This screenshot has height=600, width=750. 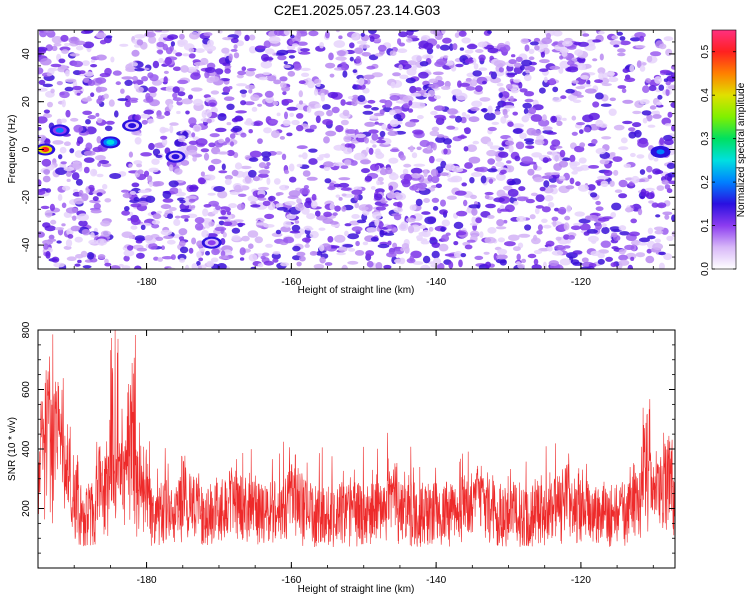 What do you see at coordinates (356, 290) in the screenshot?
I see `heatmap-x-axis-label: Height of straight line (km)` at bounding box center [356, 290].